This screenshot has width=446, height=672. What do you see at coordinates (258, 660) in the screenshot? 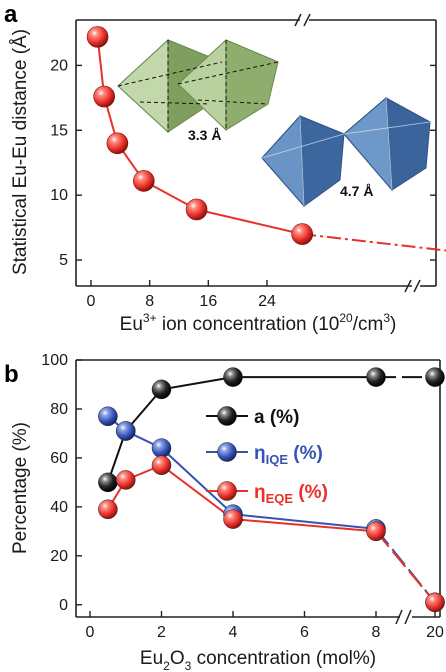
I see `panel-b-x-axis-title: Eu2O3 concentration (mol%)` at bounding box center [258, 660].